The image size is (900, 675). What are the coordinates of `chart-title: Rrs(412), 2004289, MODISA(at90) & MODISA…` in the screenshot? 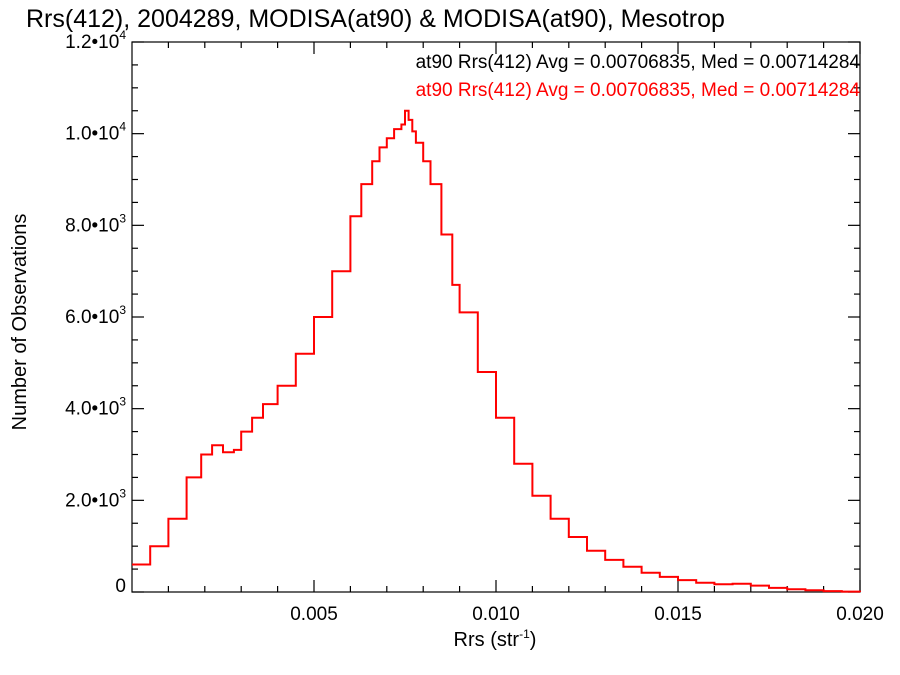 It's located at (375, 19).